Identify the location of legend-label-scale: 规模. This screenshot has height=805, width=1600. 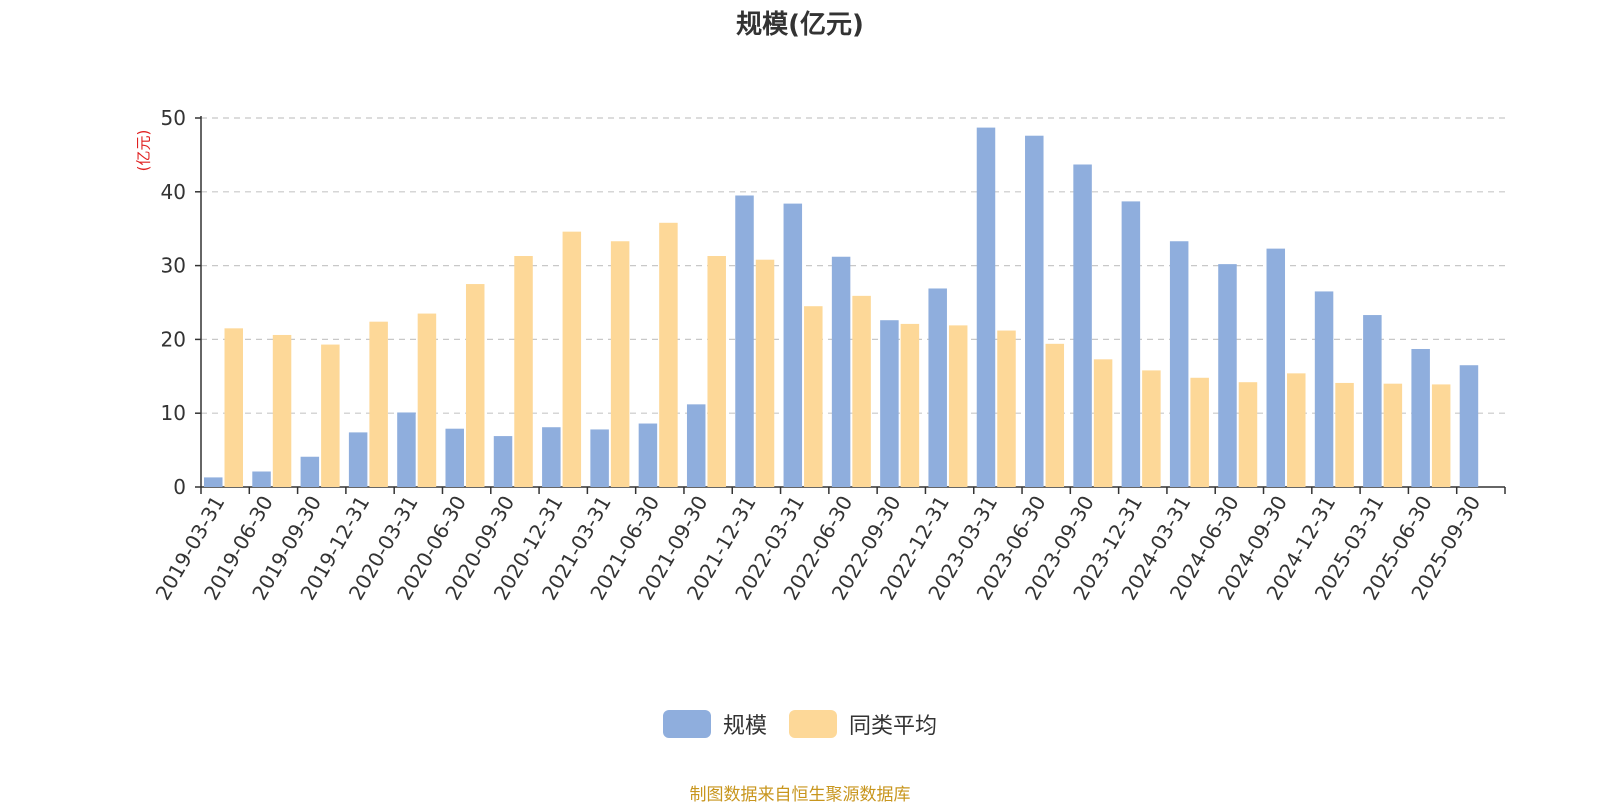
(744, 726).